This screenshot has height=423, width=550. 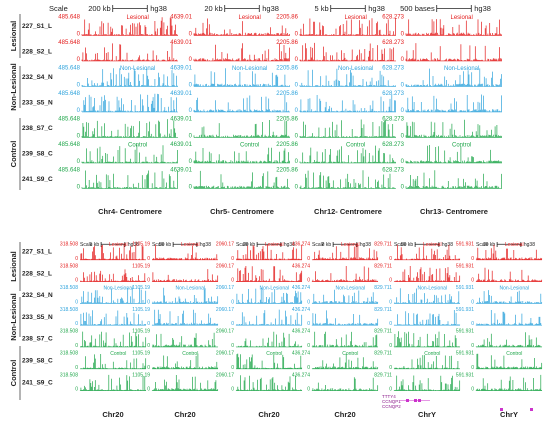 I want to click on group-label: Non-Lesional, so click(x=13, y=87).